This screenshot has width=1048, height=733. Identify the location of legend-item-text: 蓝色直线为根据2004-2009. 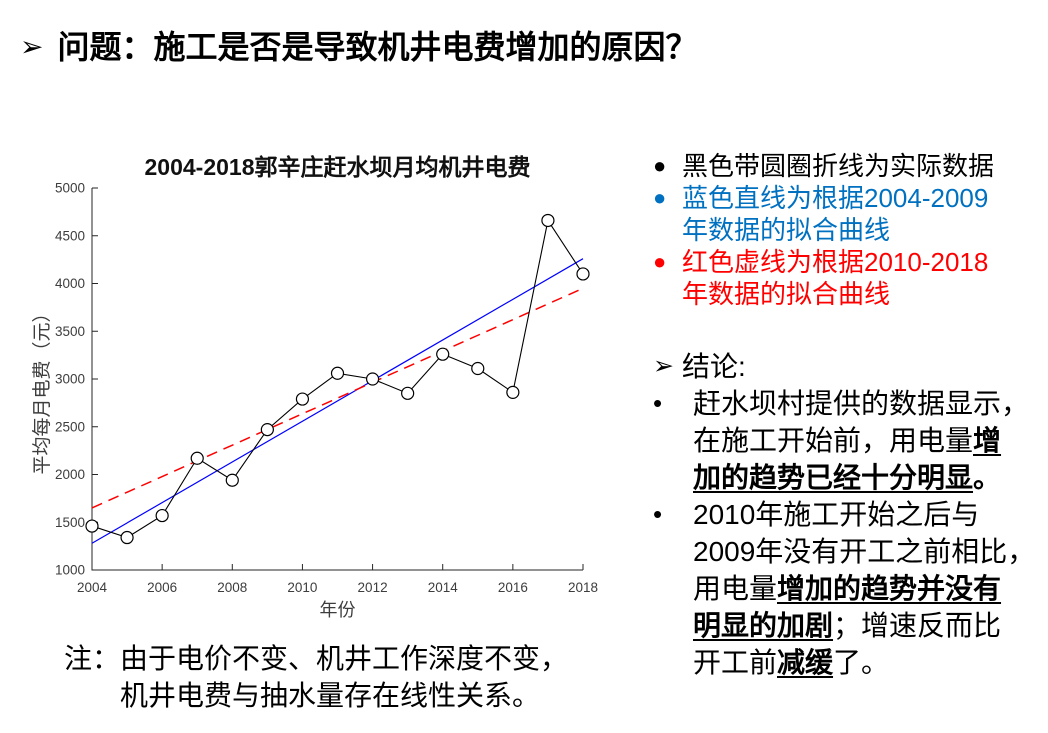
(835, 198).